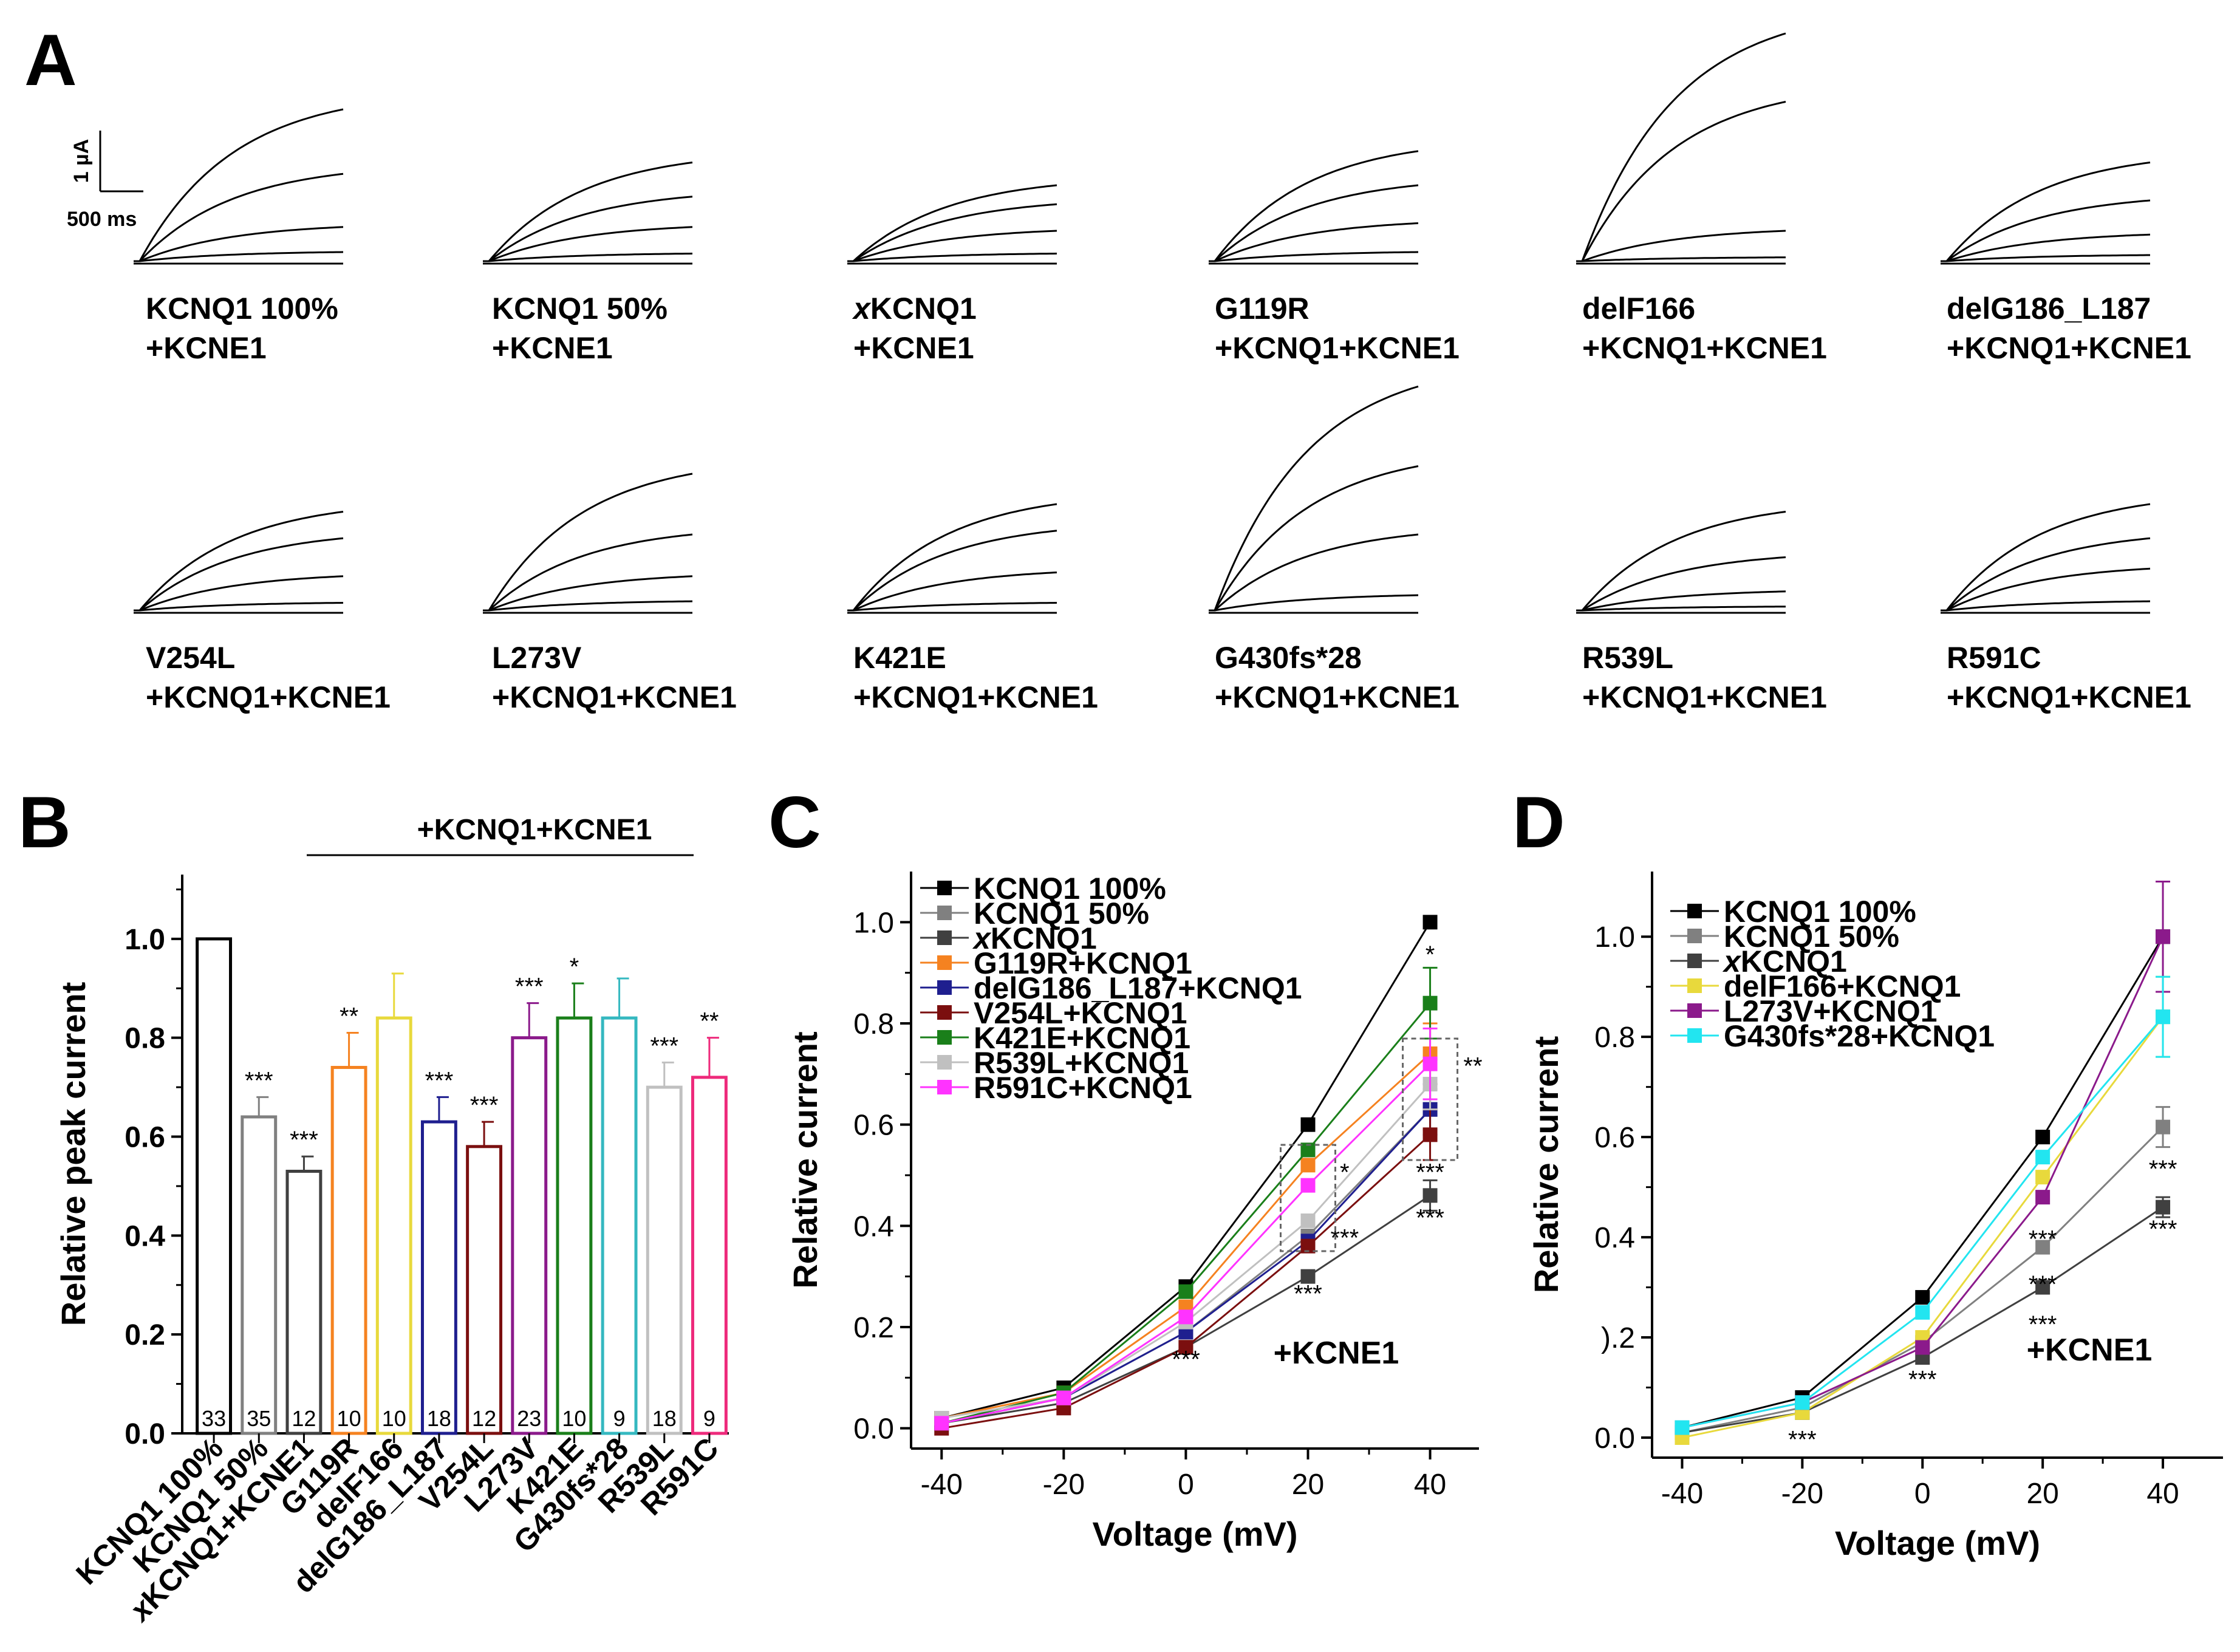 The height and width of the screenshot is (1652, 2240). Describe the element at coordinates (1618, 1338) in the screenshot. I see `y-tick-label: ).2` at that location.